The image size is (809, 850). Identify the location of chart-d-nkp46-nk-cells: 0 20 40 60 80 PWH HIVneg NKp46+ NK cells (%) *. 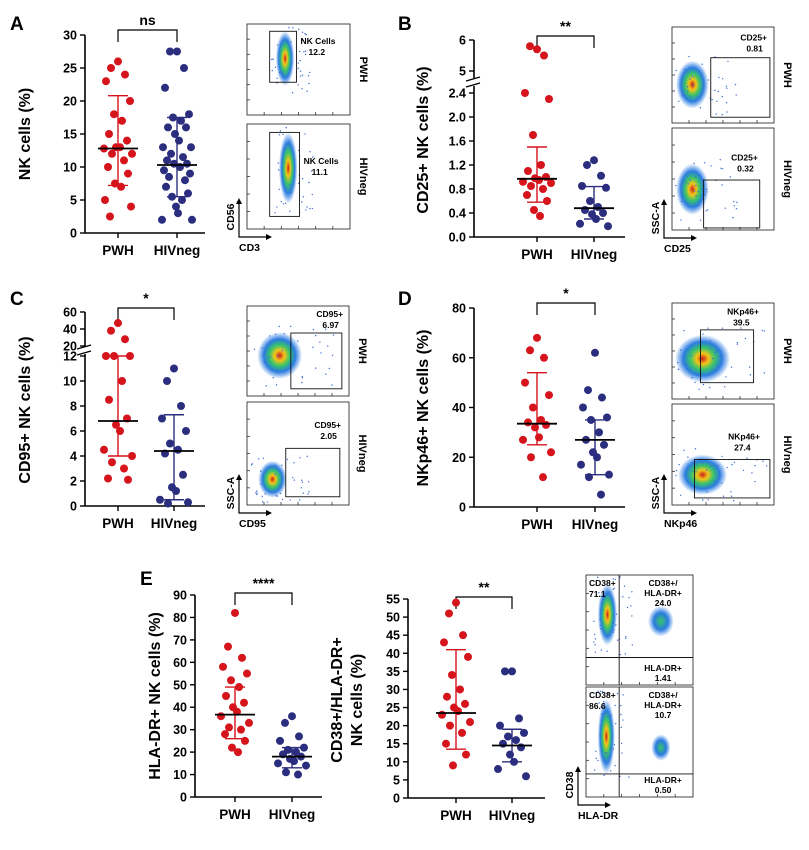
(520, 408).